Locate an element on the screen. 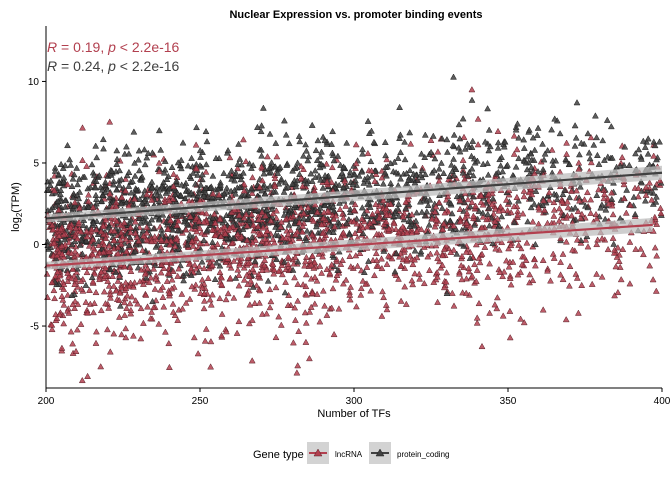 This screenshot has width=672, height=480. x-tick-label-200: 200 is located at coordinates (46, 401).